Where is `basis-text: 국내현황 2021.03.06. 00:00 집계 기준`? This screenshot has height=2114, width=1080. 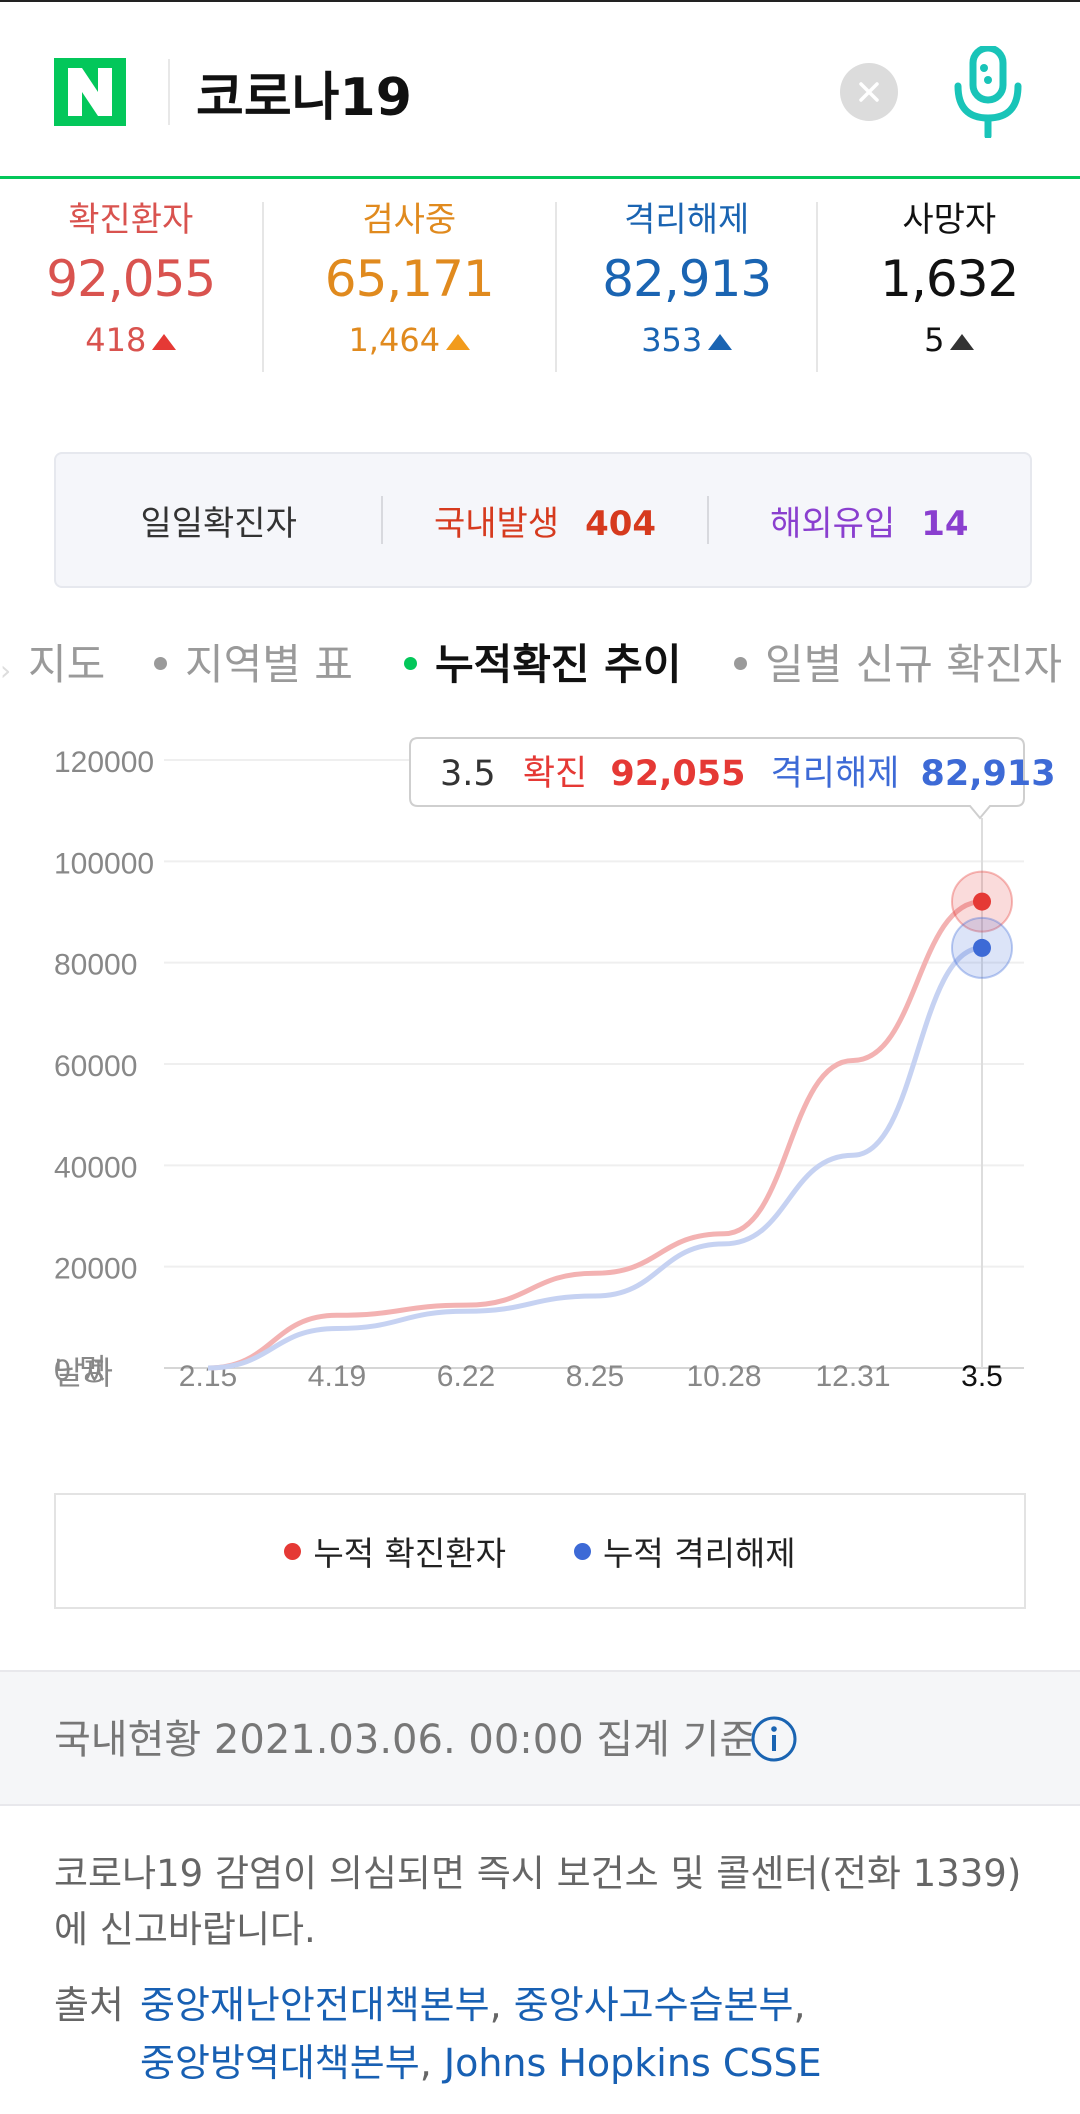 basis-text: 국내현황 2021.03.06. 00:00 집계 기준 is located at coordinates (405, 1740).